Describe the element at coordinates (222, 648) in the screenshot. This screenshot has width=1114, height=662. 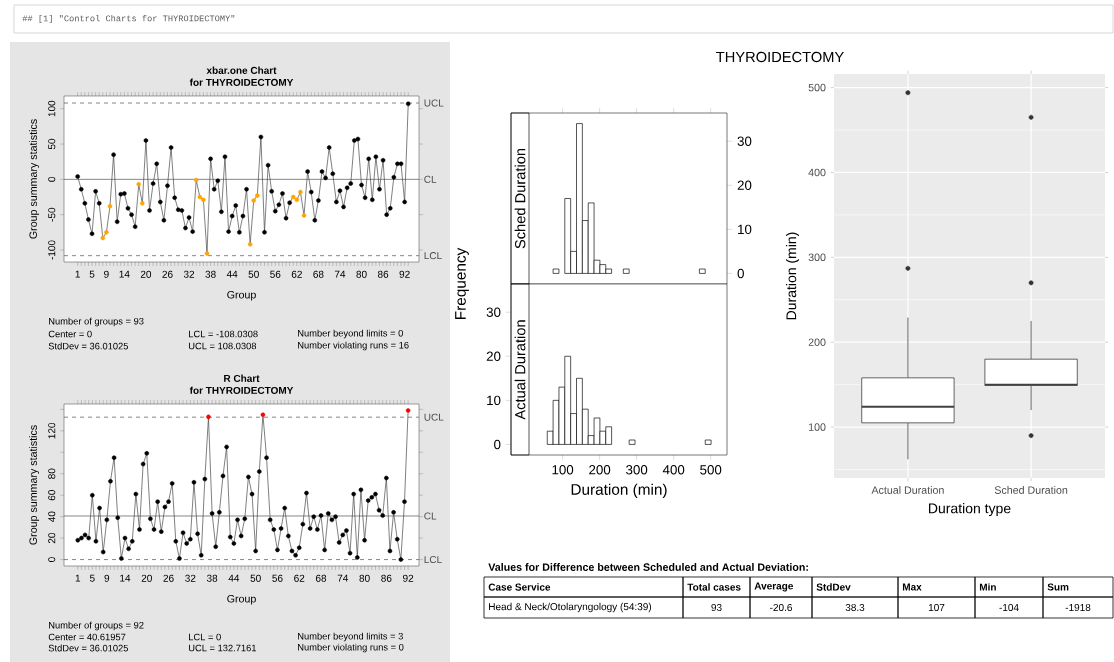
I see `text: UCL = 132.7161` at that location.